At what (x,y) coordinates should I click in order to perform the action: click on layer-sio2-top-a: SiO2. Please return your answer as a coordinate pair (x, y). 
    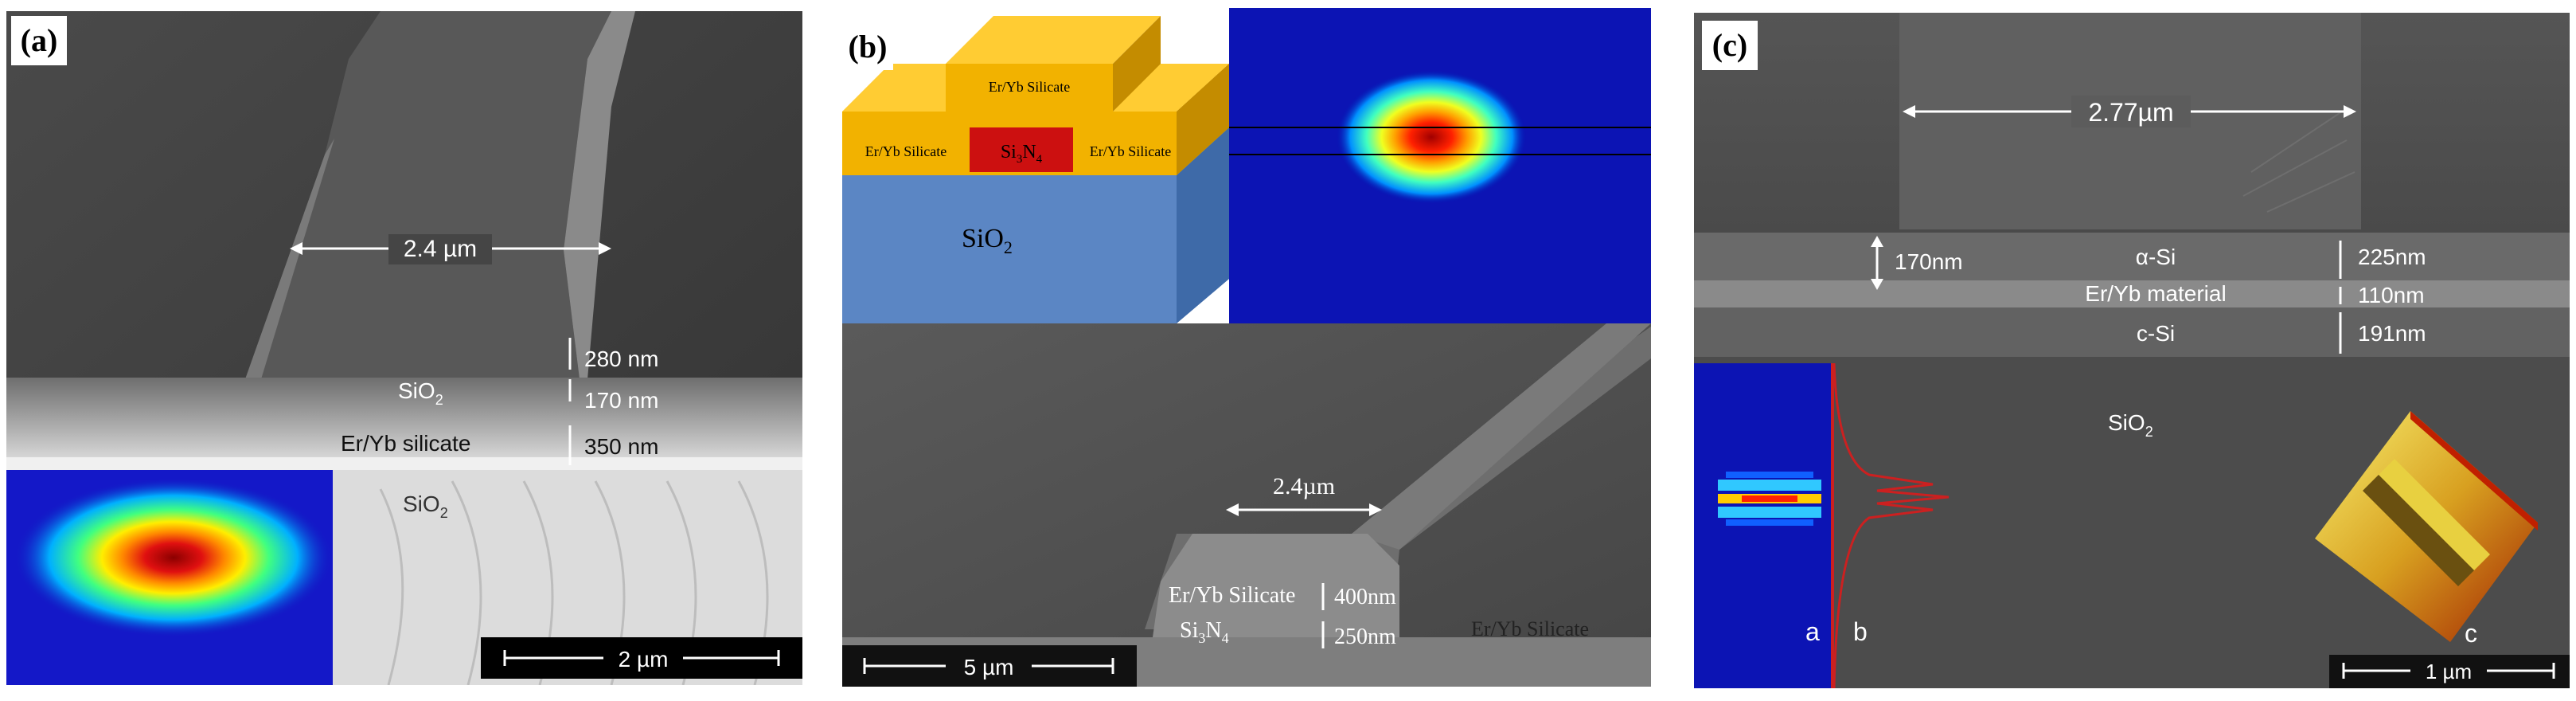
    Looking at the image, I should click on (420, 393).